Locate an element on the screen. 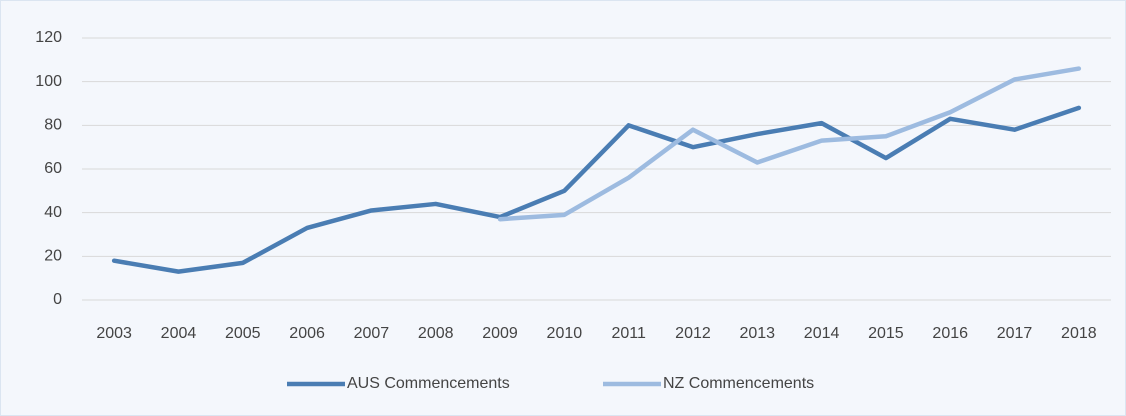 The width and height of the screenshot is (1126, 416). x-tick-label: 2004 is located at coordinates (179, 333).